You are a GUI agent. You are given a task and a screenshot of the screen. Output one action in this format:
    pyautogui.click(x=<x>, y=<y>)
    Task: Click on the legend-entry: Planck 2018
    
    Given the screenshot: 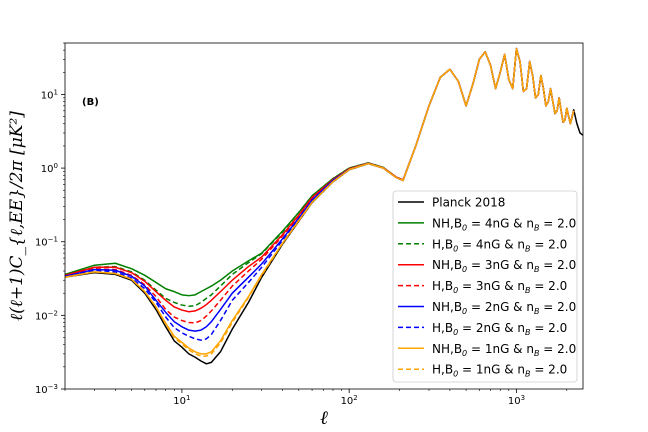 What is the action you would take?
    pyautogui.click(x=468, y=203)
    